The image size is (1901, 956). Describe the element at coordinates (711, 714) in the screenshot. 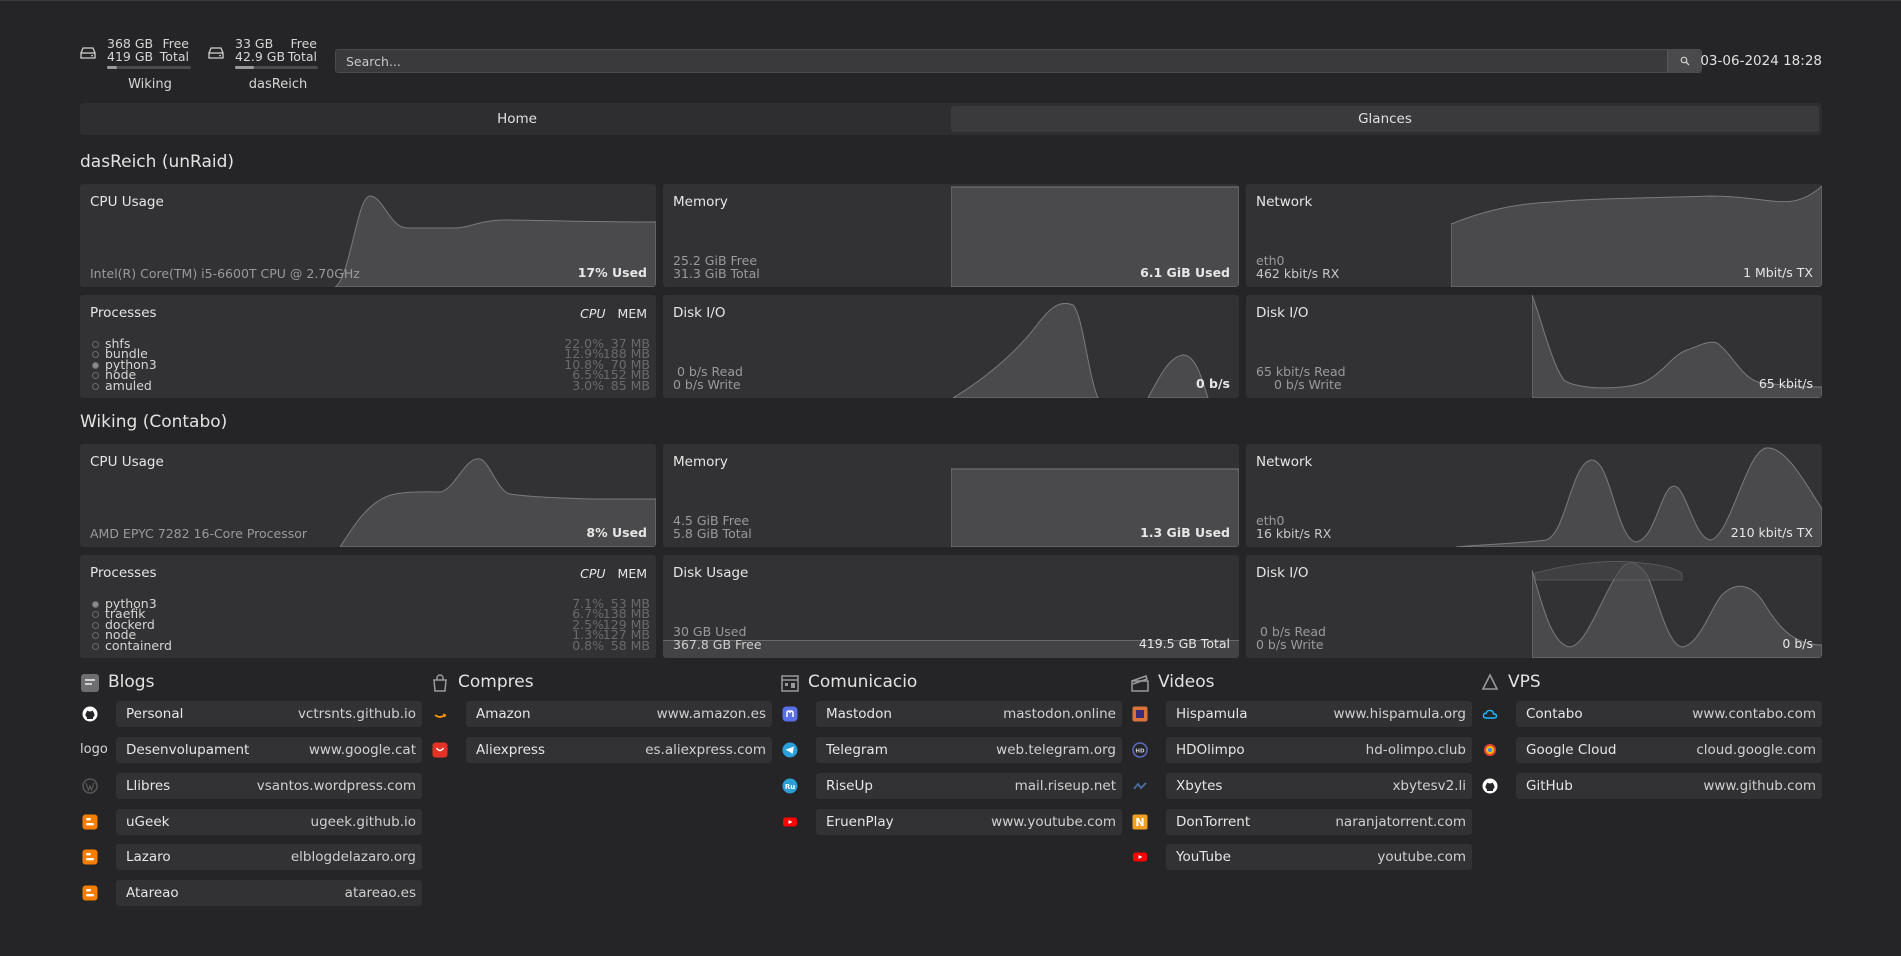

I see `bookmark-url: www.amazon.es` at that location.